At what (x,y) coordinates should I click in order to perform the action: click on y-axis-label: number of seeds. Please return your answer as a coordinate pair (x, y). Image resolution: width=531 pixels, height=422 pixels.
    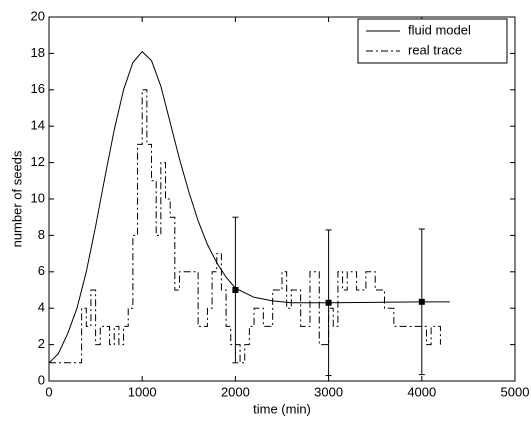
    Looking at the image, I should click on (16, 198).